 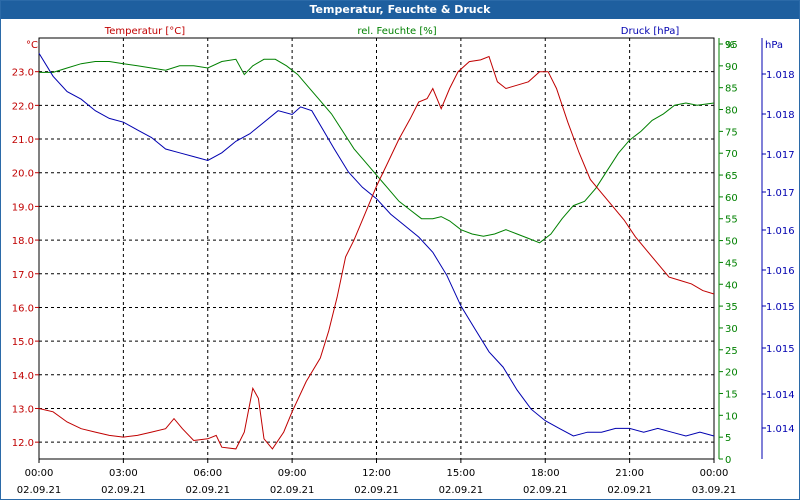 What do you see at coordinates (731, 176) in the screenshot?
I see `humidity-tick-label: 65` at bounding box center [731, 176].